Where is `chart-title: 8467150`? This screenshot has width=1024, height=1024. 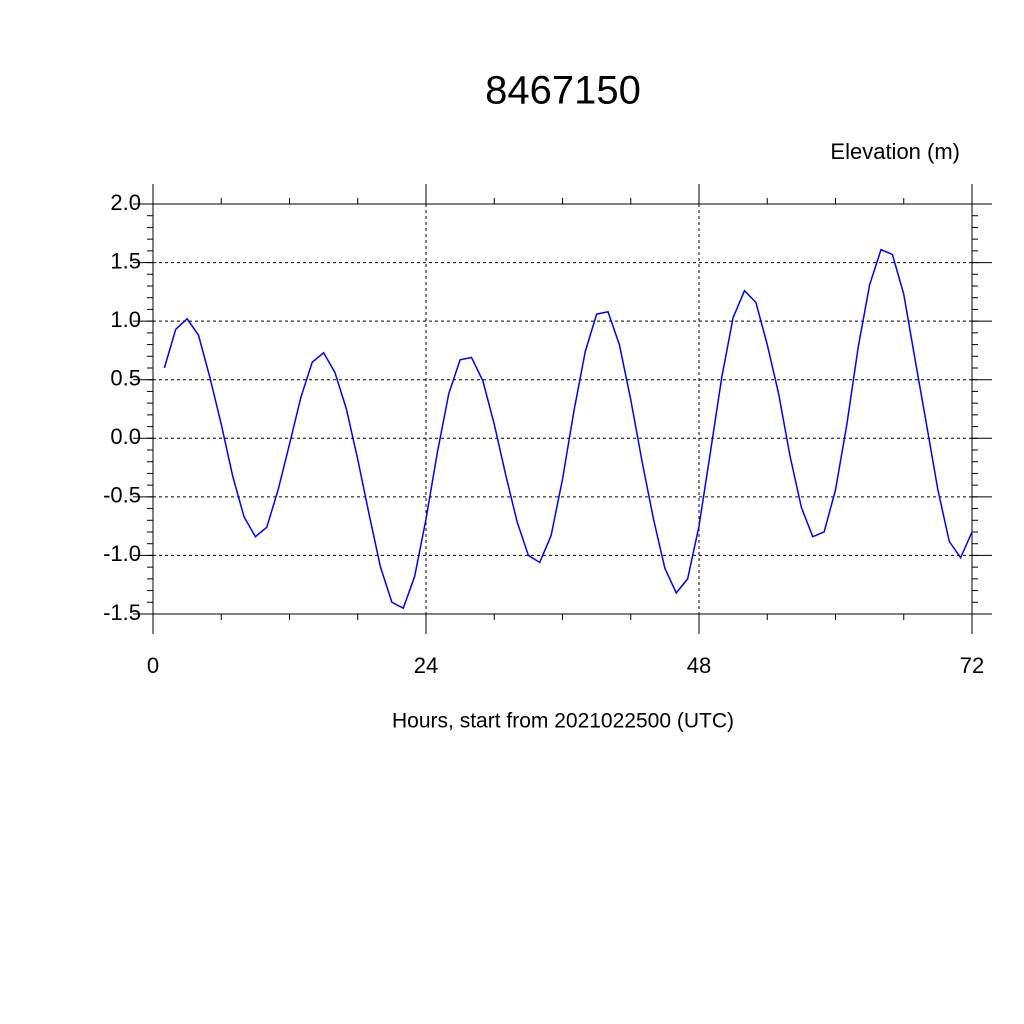 chart-title: 8467150 is located at coordinates (563, 91).